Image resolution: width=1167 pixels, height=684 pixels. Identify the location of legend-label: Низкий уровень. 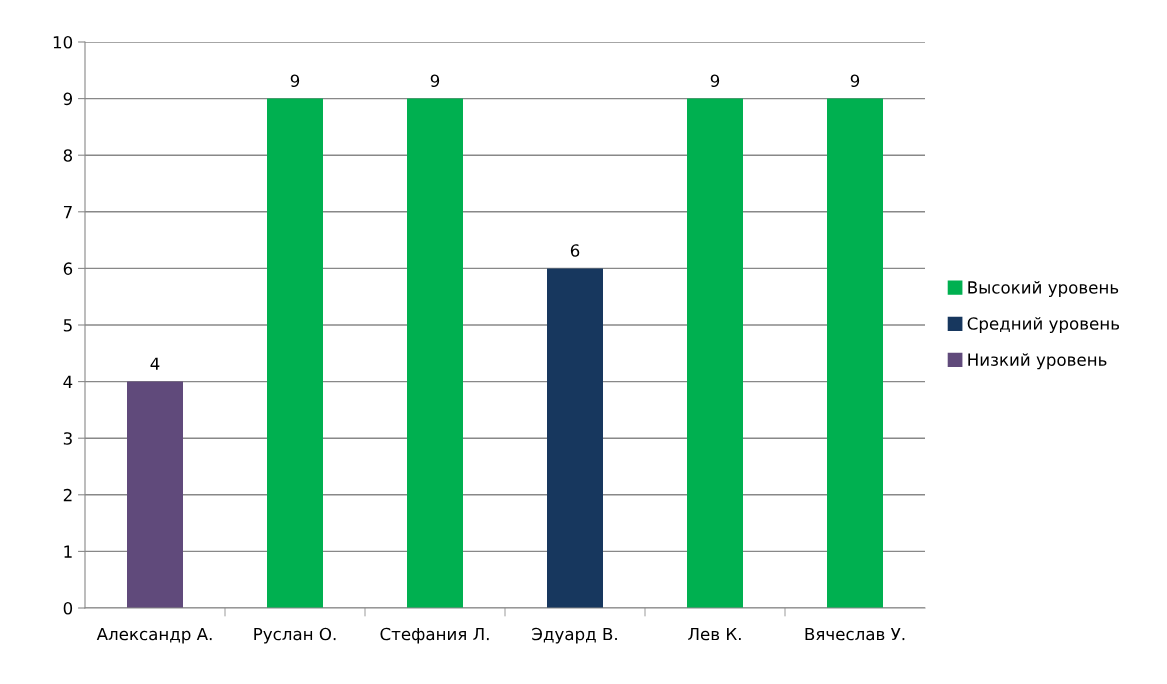
(1037, 361).